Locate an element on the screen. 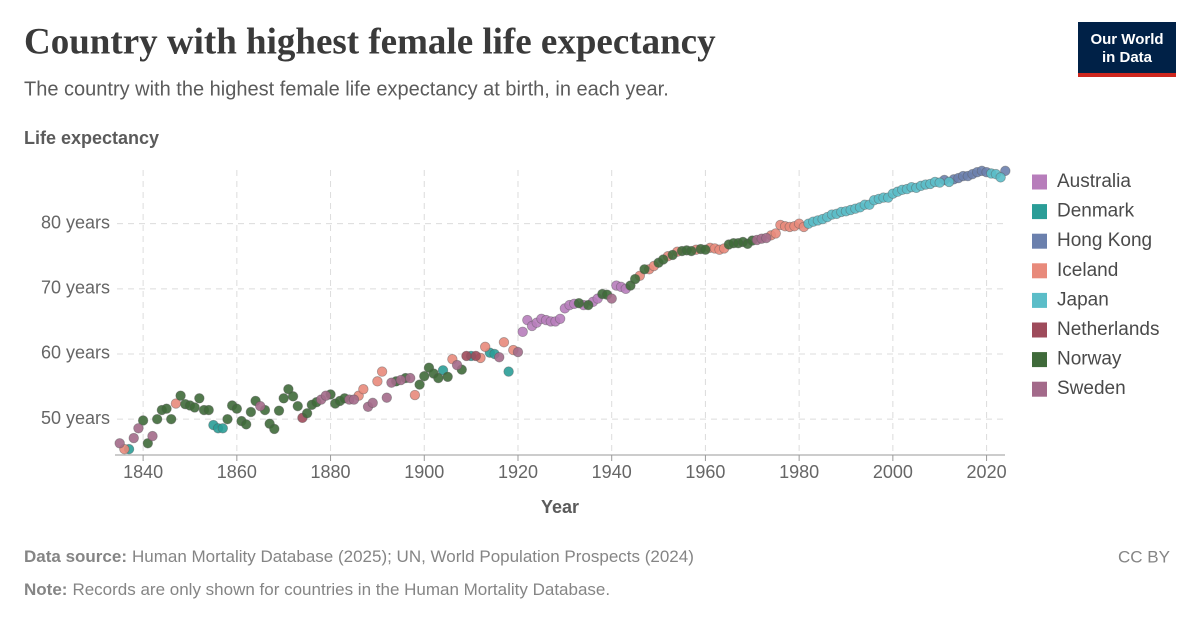  logo-bar is located at coordinates (1127, 75).